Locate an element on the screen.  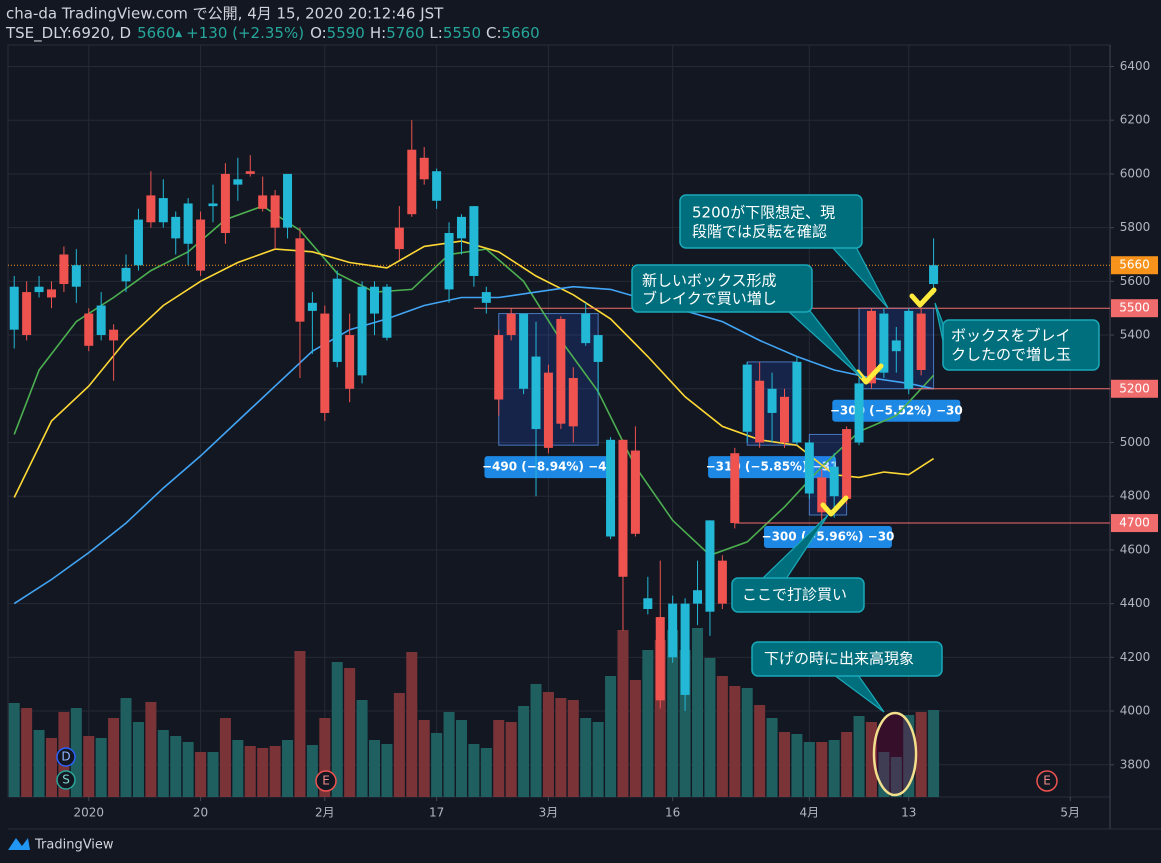
callout-text: 下げの時に出来高現象 is located at coordinates (839, 659).